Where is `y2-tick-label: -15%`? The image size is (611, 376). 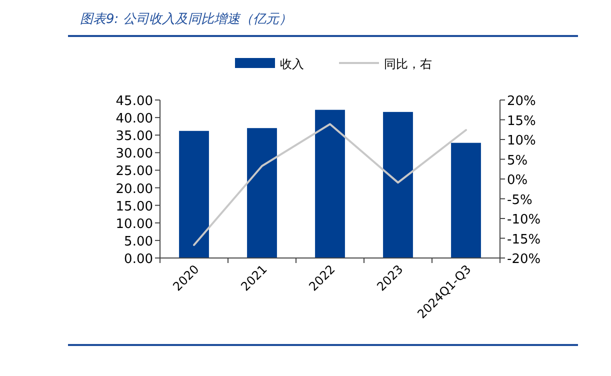
y2-tick-label: -15% is located at coordinates (524, 240).